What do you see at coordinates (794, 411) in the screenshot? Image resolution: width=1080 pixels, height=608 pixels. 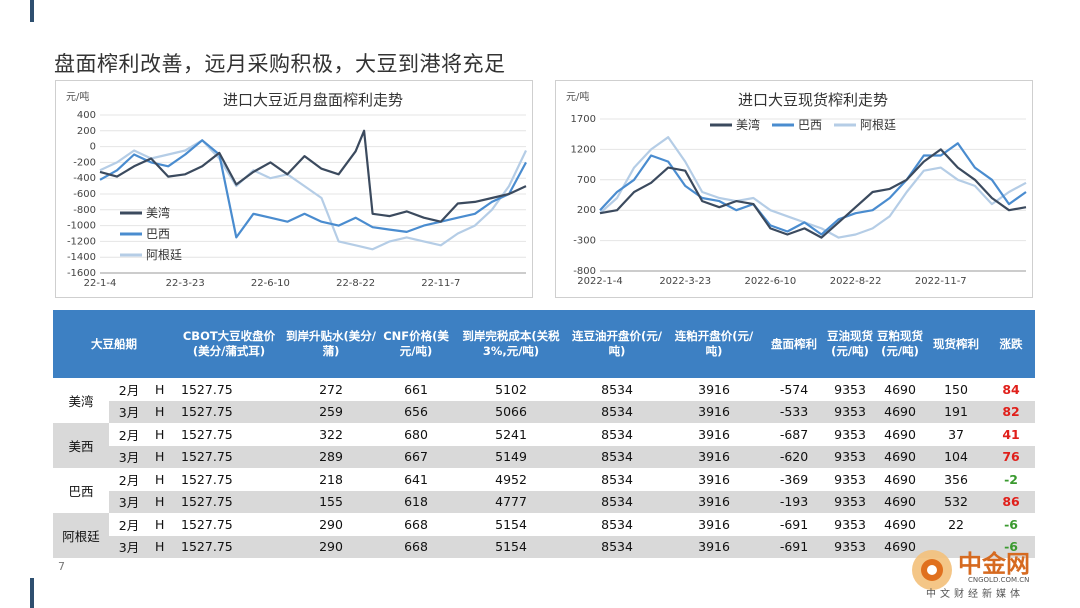 I see `cell-board-margin: -533` at bounding box center [794, 411].